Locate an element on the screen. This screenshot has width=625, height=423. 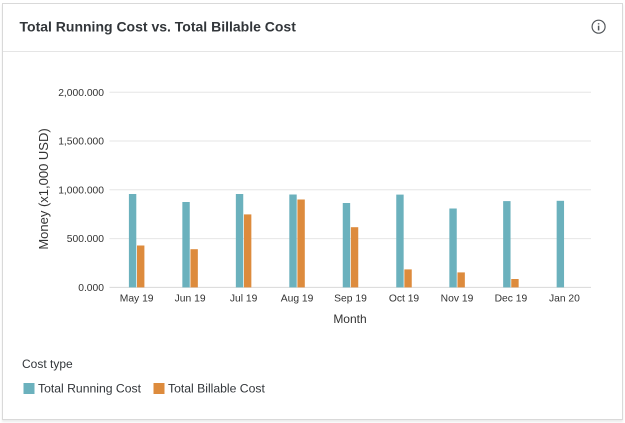
svg-text: Jun 19 is located at coordinates (190, 298).